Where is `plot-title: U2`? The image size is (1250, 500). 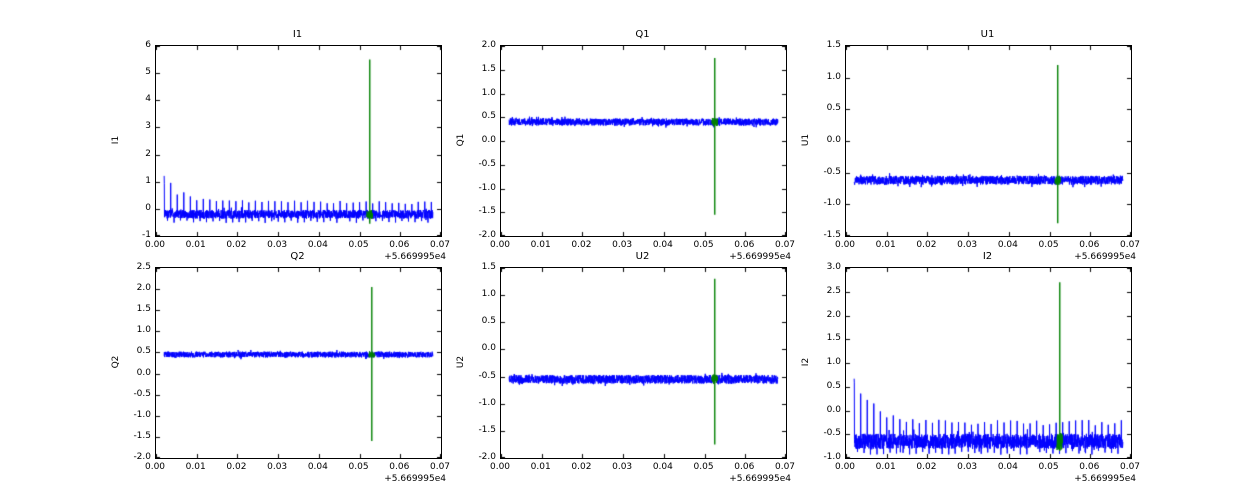 plot-title: U2 is located at coordinates (642, 256).